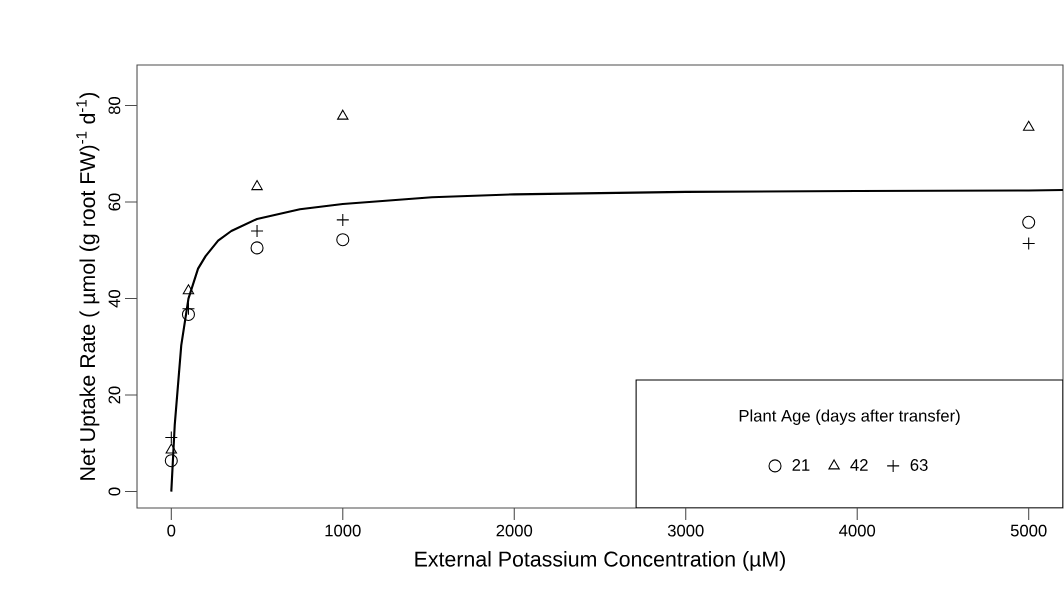 This screenshot has width=1064, height=614. I want to click on y-tick-label: 80, so click(114, 105).